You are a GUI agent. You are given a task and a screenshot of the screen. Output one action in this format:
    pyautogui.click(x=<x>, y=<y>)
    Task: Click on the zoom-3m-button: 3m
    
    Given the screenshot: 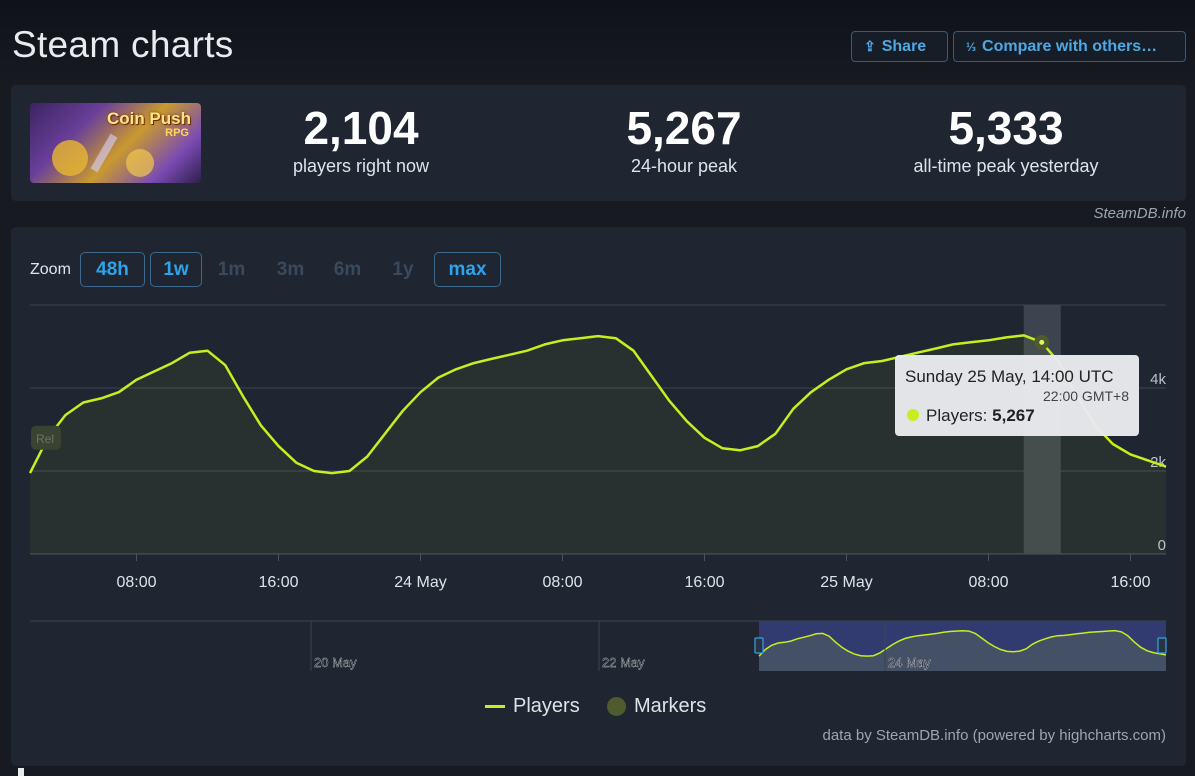 What is the action you would take?
    pyautogui.click(x=290, y=269)
    